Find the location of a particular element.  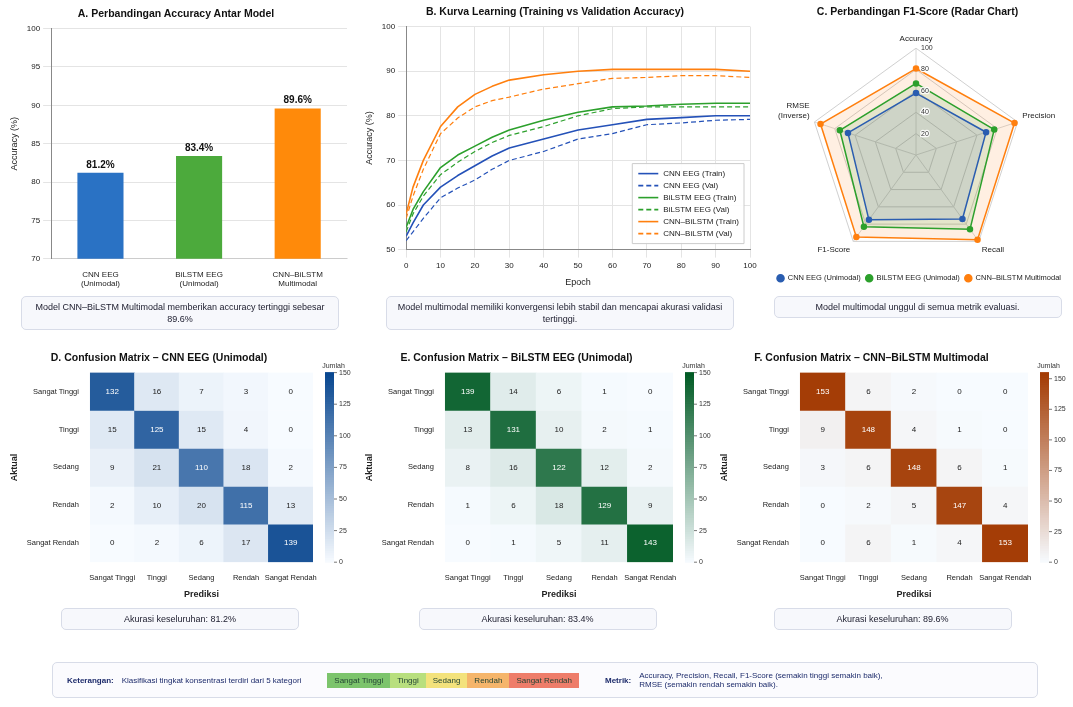

y-tick-label: 70 is located at coordinates (391, 160).